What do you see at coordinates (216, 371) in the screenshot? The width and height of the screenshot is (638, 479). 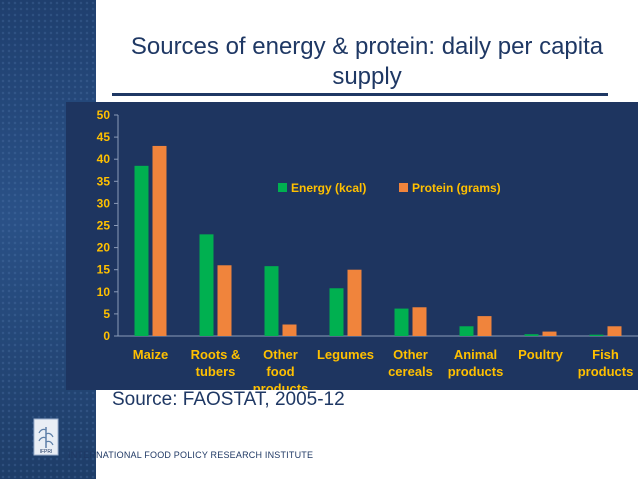 I see `x-category-label: tubers` at bounding box center [216, 371].